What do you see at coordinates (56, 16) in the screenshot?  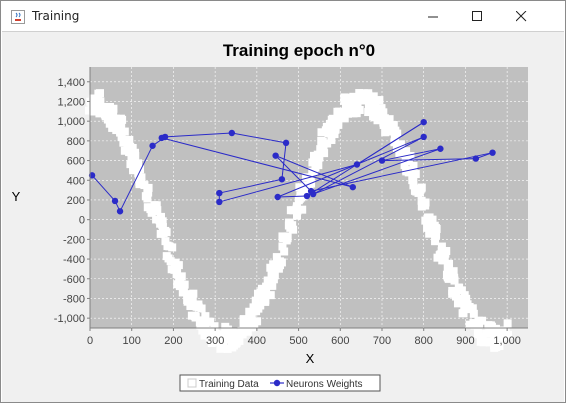 I see `window-title: Training` at bounding box center [56, 16].